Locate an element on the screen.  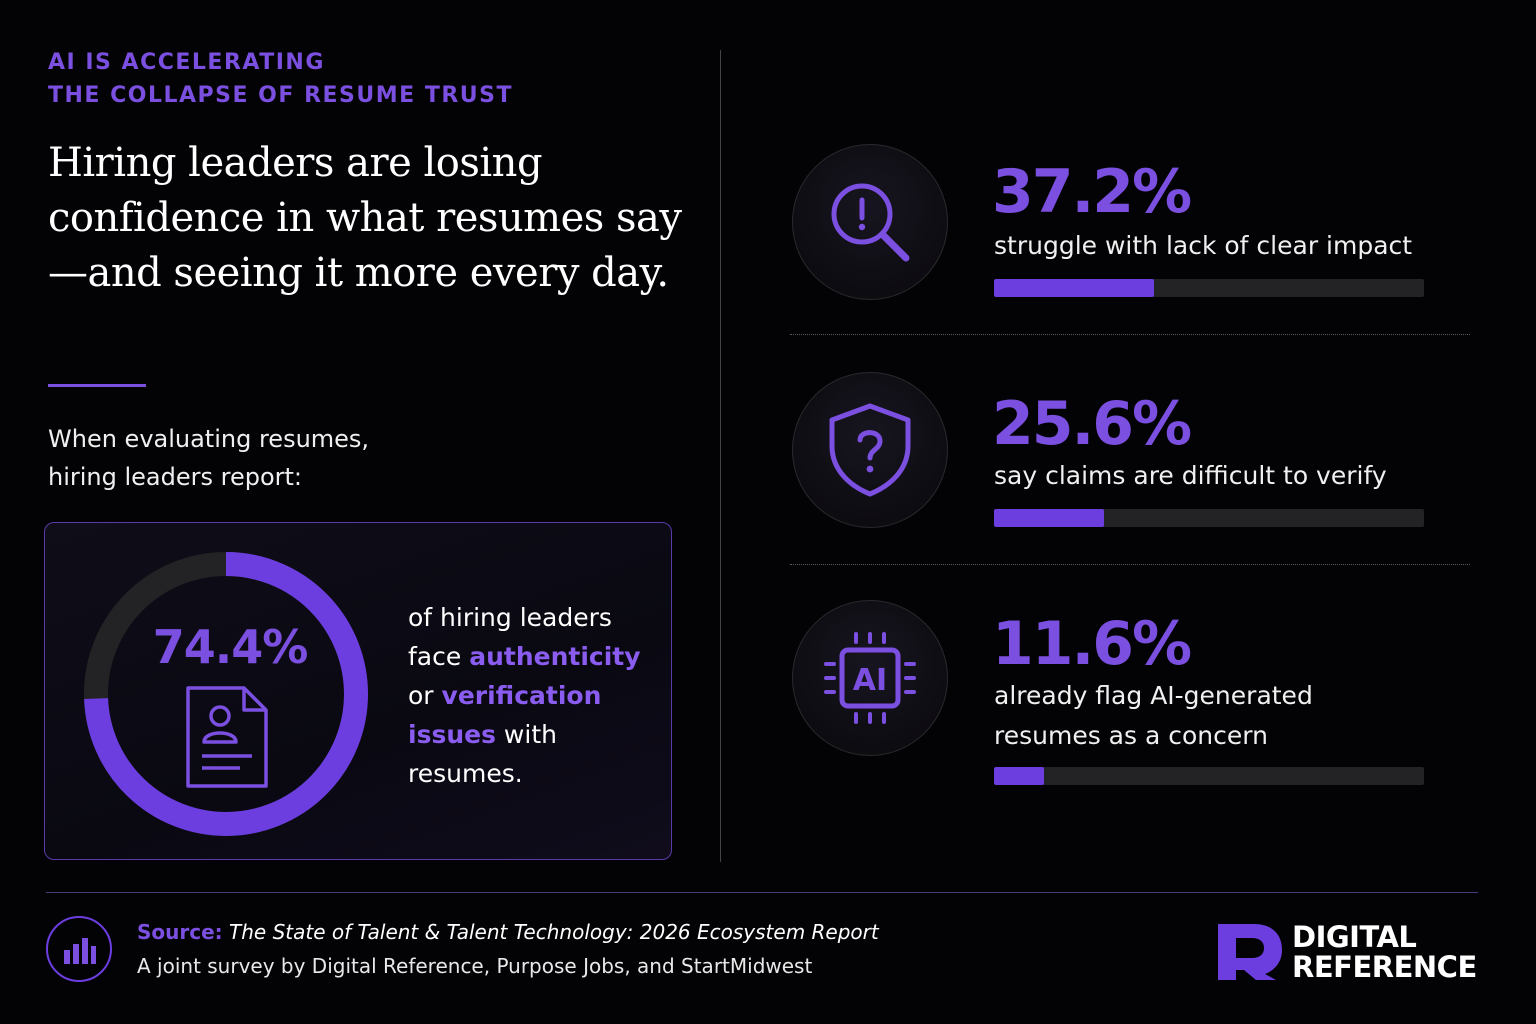
stat-1-icon-badge is located at coordinates (870, 222).